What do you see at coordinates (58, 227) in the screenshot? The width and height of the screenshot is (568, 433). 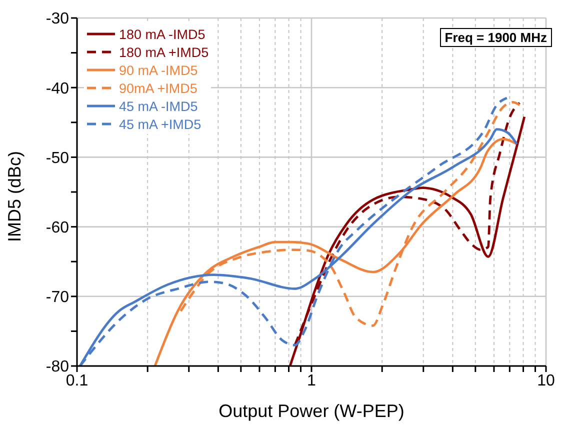 I see `y-tick-label: -60` at bounding box center [58, 227].